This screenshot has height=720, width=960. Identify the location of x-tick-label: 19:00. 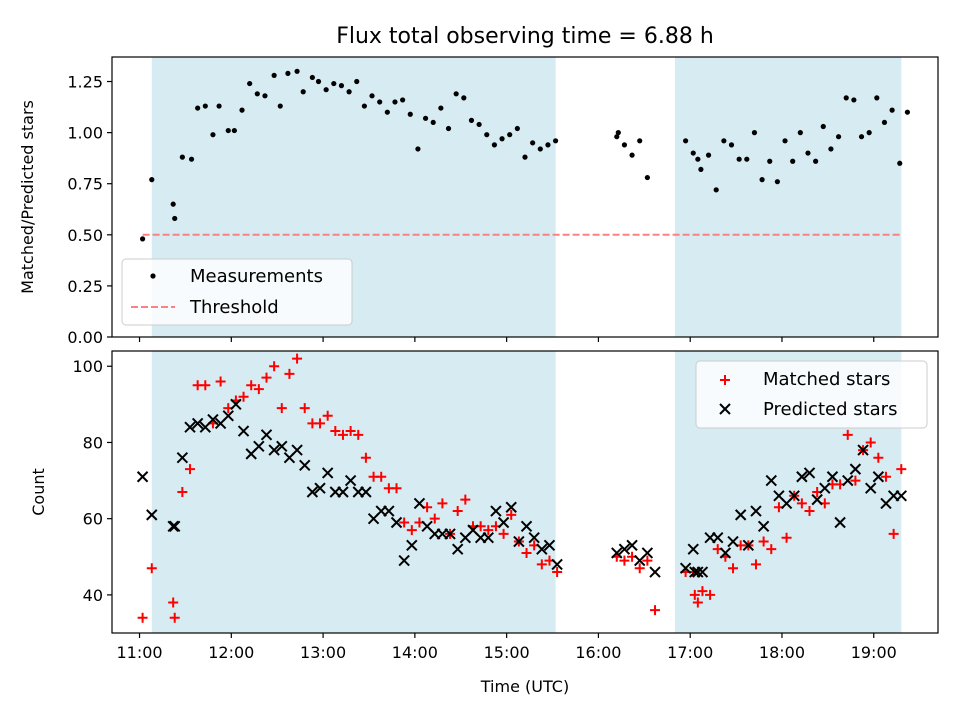
(874, 652).